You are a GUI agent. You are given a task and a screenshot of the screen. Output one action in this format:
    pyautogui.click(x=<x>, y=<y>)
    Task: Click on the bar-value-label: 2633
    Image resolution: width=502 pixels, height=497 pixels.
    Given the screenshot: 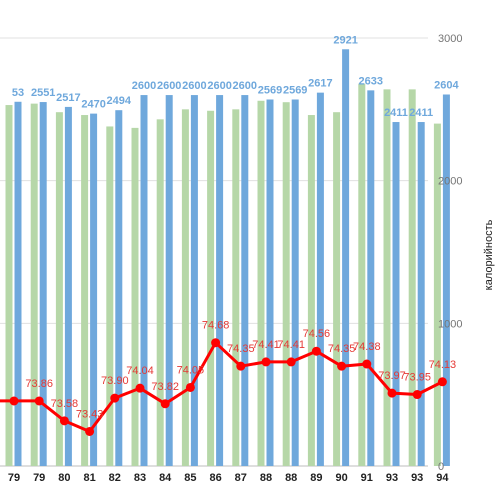 What is the action you would take?
    pyautogui.click(x=371, y=81)
    